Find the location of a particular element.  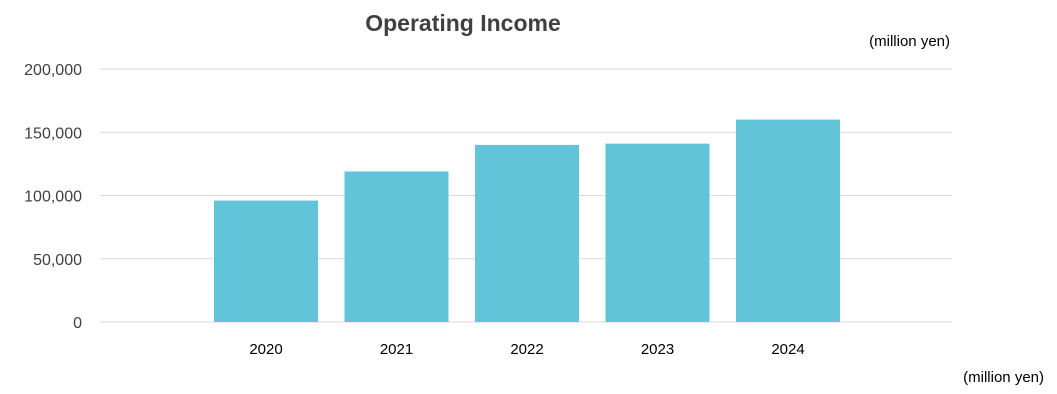

bar-2021 is located at coordinates (396, 246).